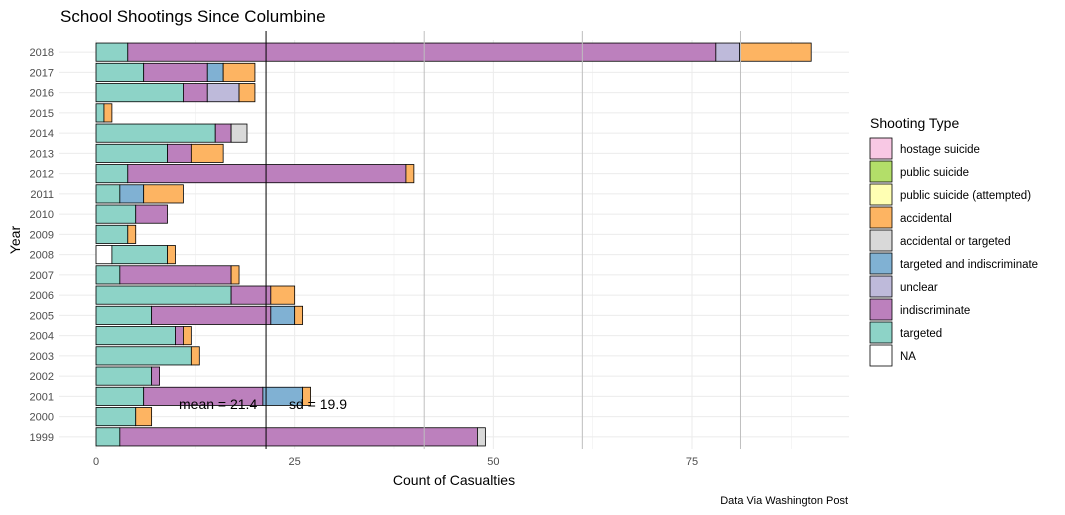  I want to click on legend-title: Shooting Type, so click(914, 123).